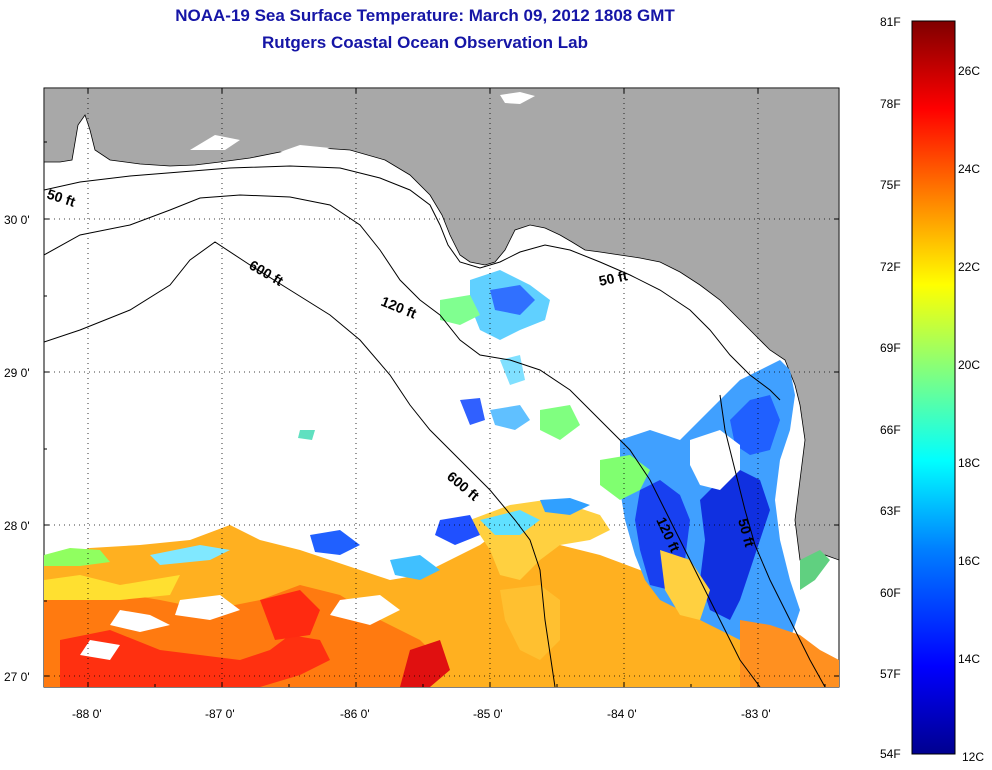 Image resolution: width=992 pixels, height=770 pixels. Describe the element at coordinates (517, 98) in the screenshot. I see `inlet-shape` at that location.